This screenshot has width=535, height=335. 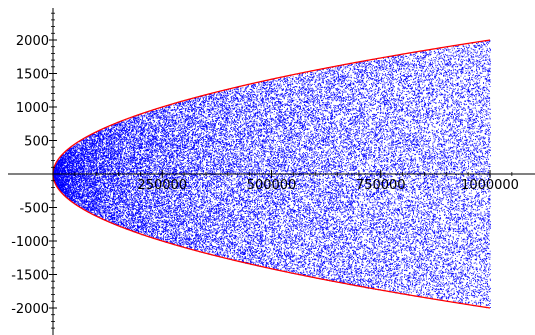 What do you see at coordinates (272, 185) in the screenshot?
I see `x-tick-label: 500000` at bounding box center [272, 185].